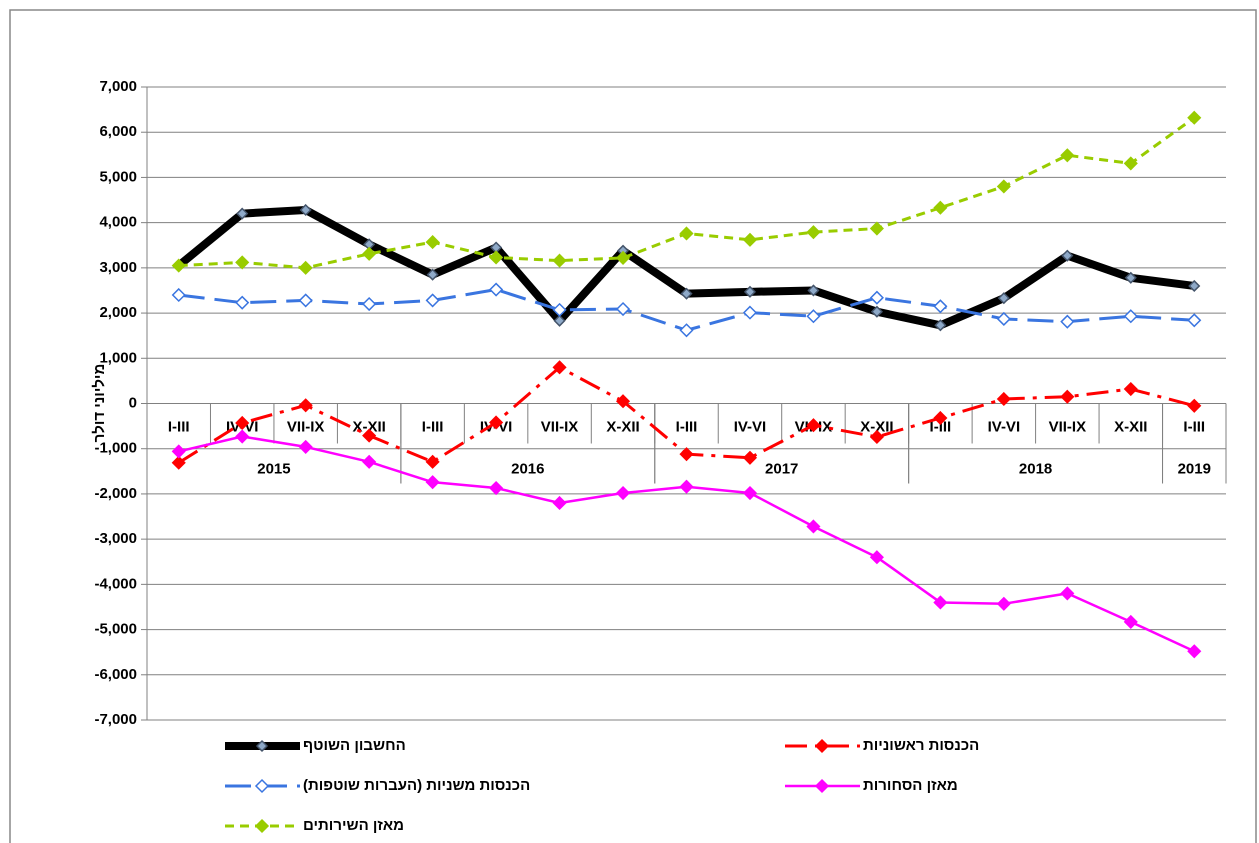  Describe the element at coordinates (118, 222) in the screenshot. I see `y-tick-label: 4,000` at that location.